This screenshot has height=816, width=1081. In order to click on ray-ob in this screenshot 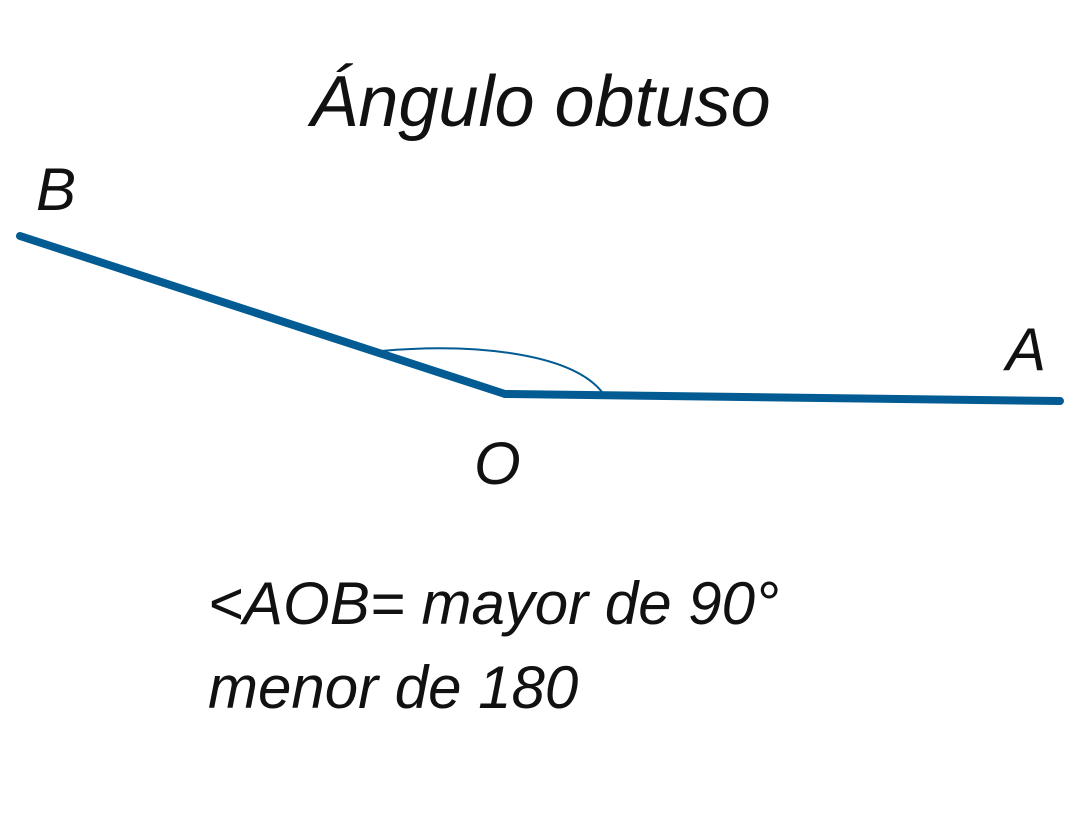, I will do `click(262, 315)`.